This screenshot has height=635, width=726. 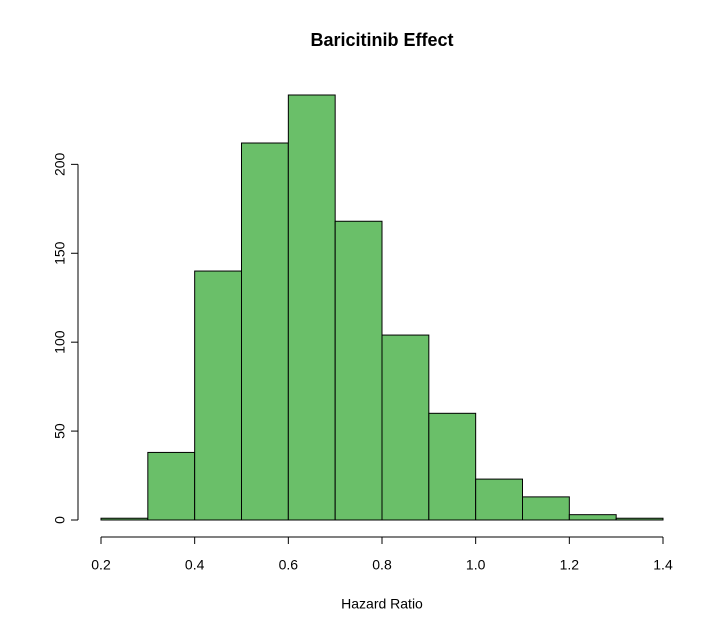 I want to click on x-tick-label: 1.4, so click(x=663, y=565).